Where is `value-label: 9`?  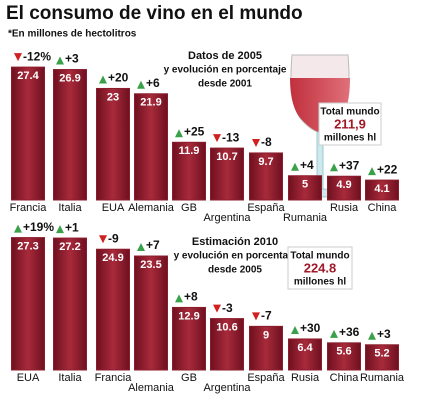 value-label: 9 is located at coordinates (266, 335).